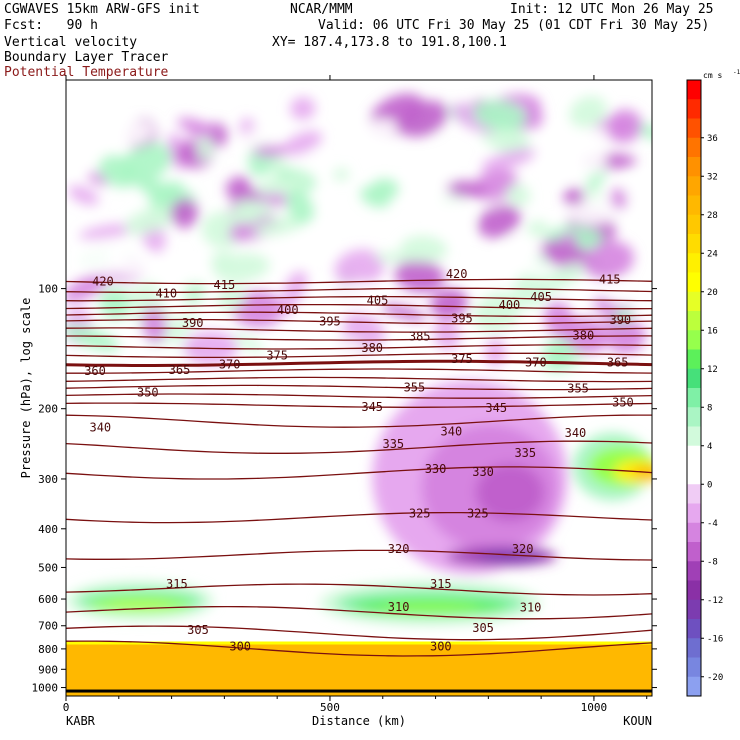 This screenshot has width=740, height=740. Describe the element at coordinates (584, 335) in the screenshot. I see `theta-label: 380` at that location.